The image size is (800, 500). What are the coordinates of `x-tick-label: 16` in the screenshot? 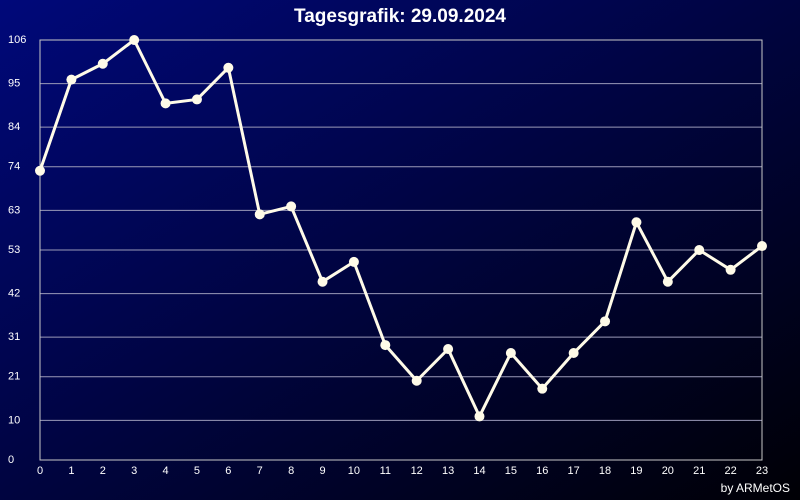 It's located at (542, 471).